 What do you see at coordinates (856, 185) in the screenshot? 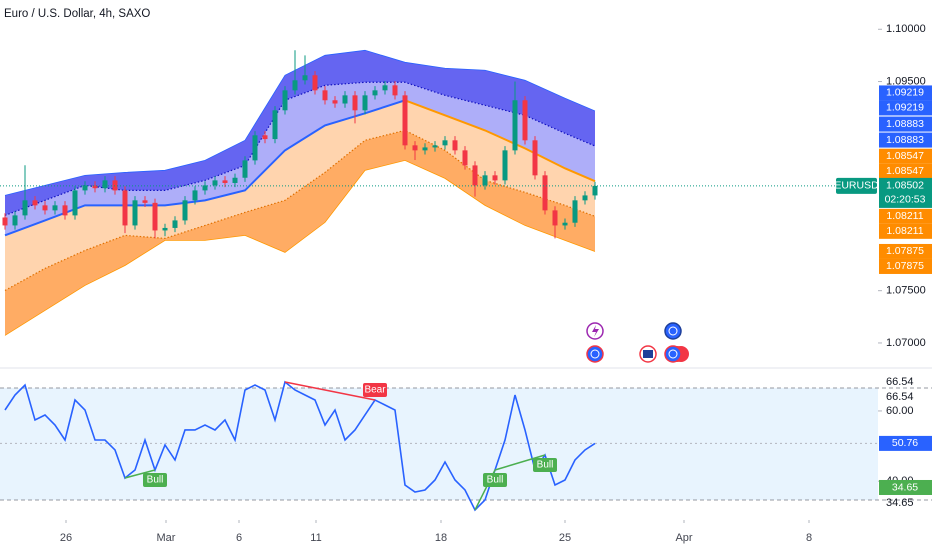
I see `symbol-tag-bg` at bounding box center [856, 185].